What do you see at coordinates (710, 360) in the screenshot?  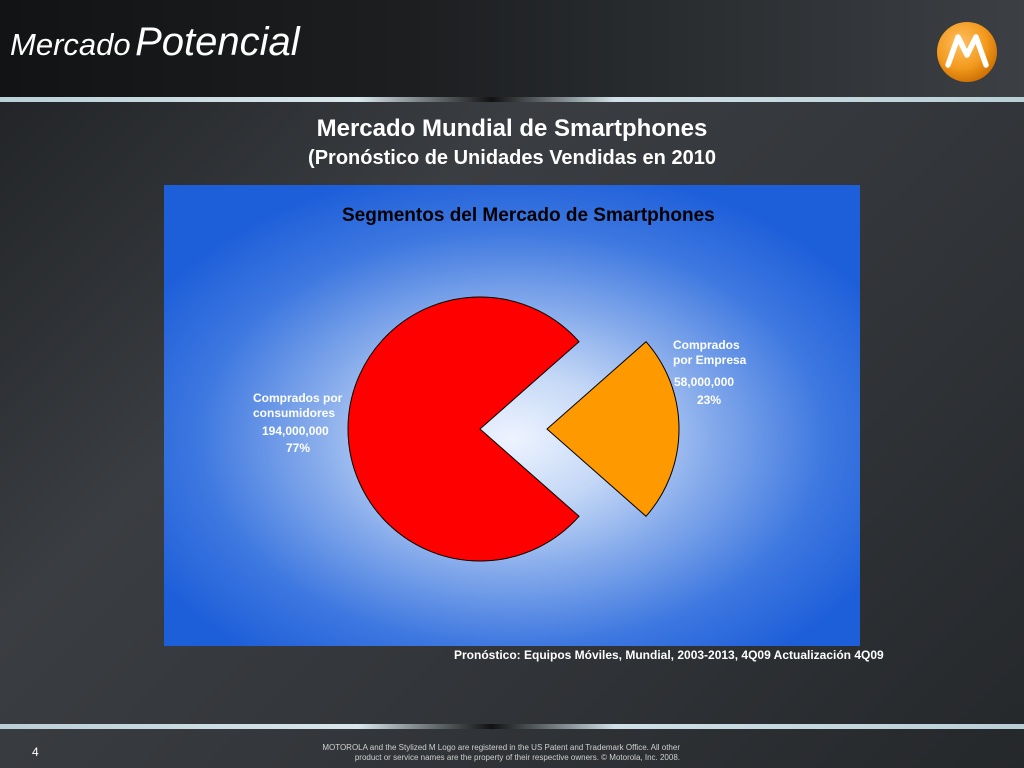 I see `enterprise-label-line2: por Empresa` at bounding box center [710, 360].